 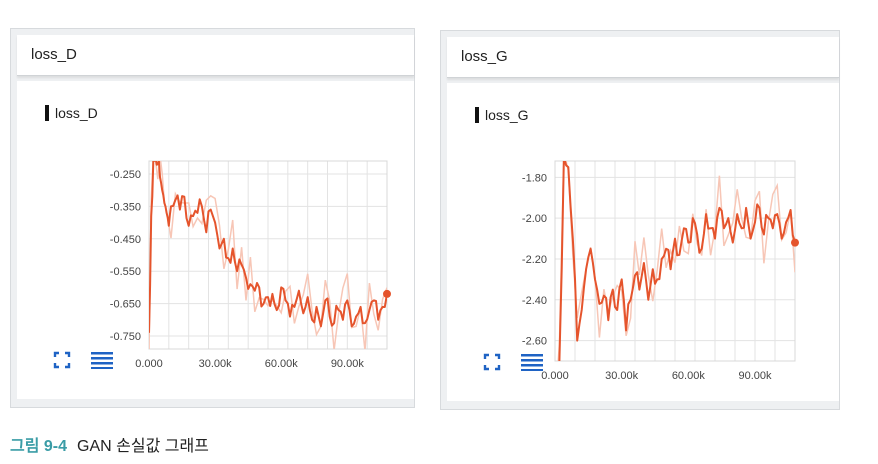 What do you see at coordinates (125, 337) in the screenshot?
I see `y-tick-label: -0.750` at bounding box center [125, 337].